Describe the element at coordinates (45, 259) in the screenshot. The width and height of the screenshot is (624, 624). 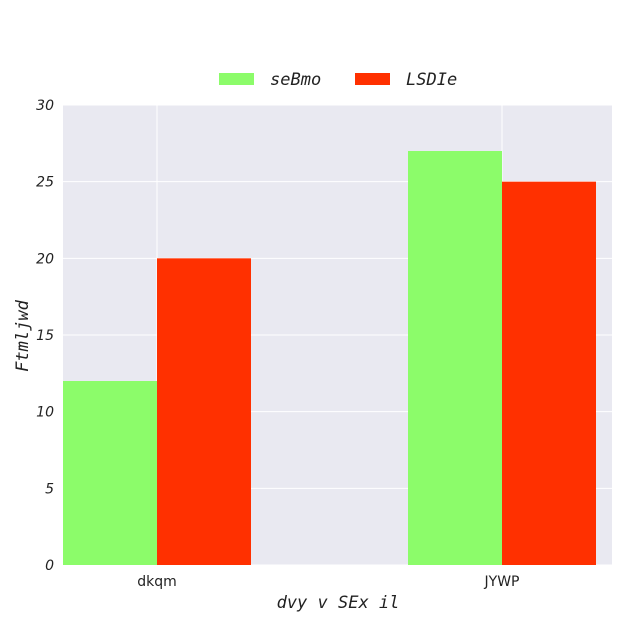
I see `y-tick-label: 20` at that location.